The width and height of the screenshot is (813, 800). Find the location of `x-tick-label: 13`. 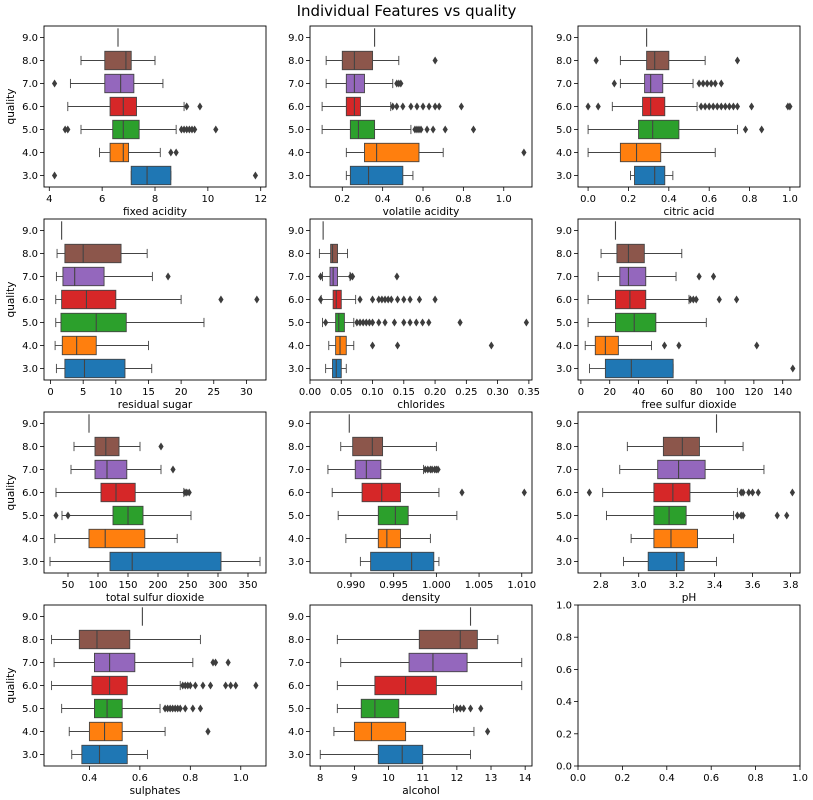

x-tick-label: 13 is located at coordinates (491, 778).